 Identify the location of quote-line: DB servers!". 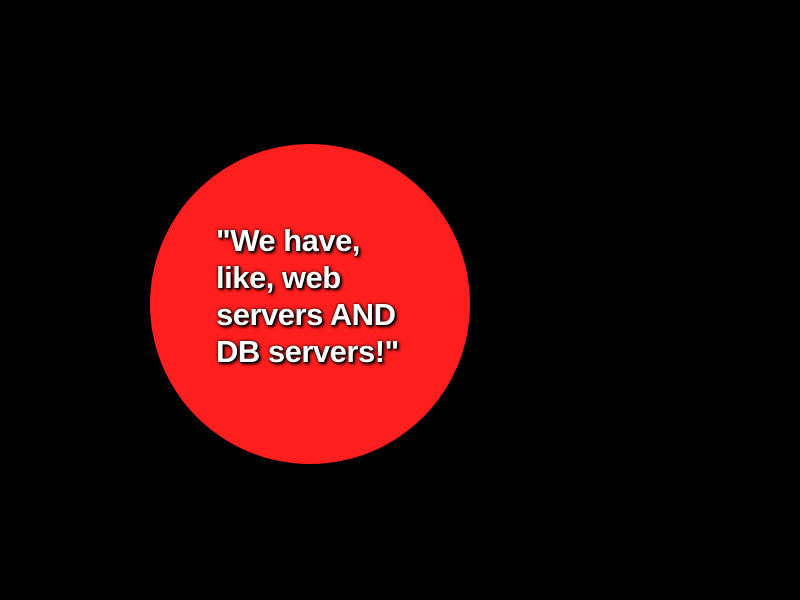
(307, 351).